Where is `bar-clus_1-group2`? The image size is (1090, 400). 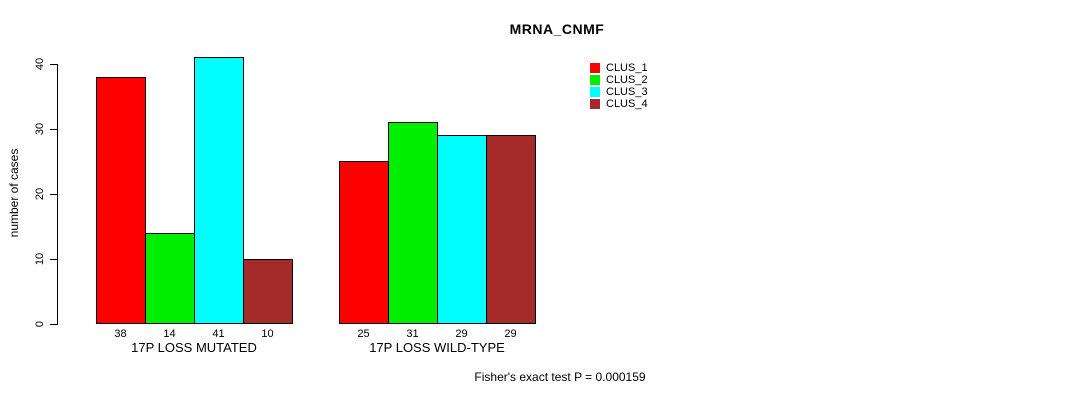
bar-clus_1-group2 is located at coordinates (364, 242).